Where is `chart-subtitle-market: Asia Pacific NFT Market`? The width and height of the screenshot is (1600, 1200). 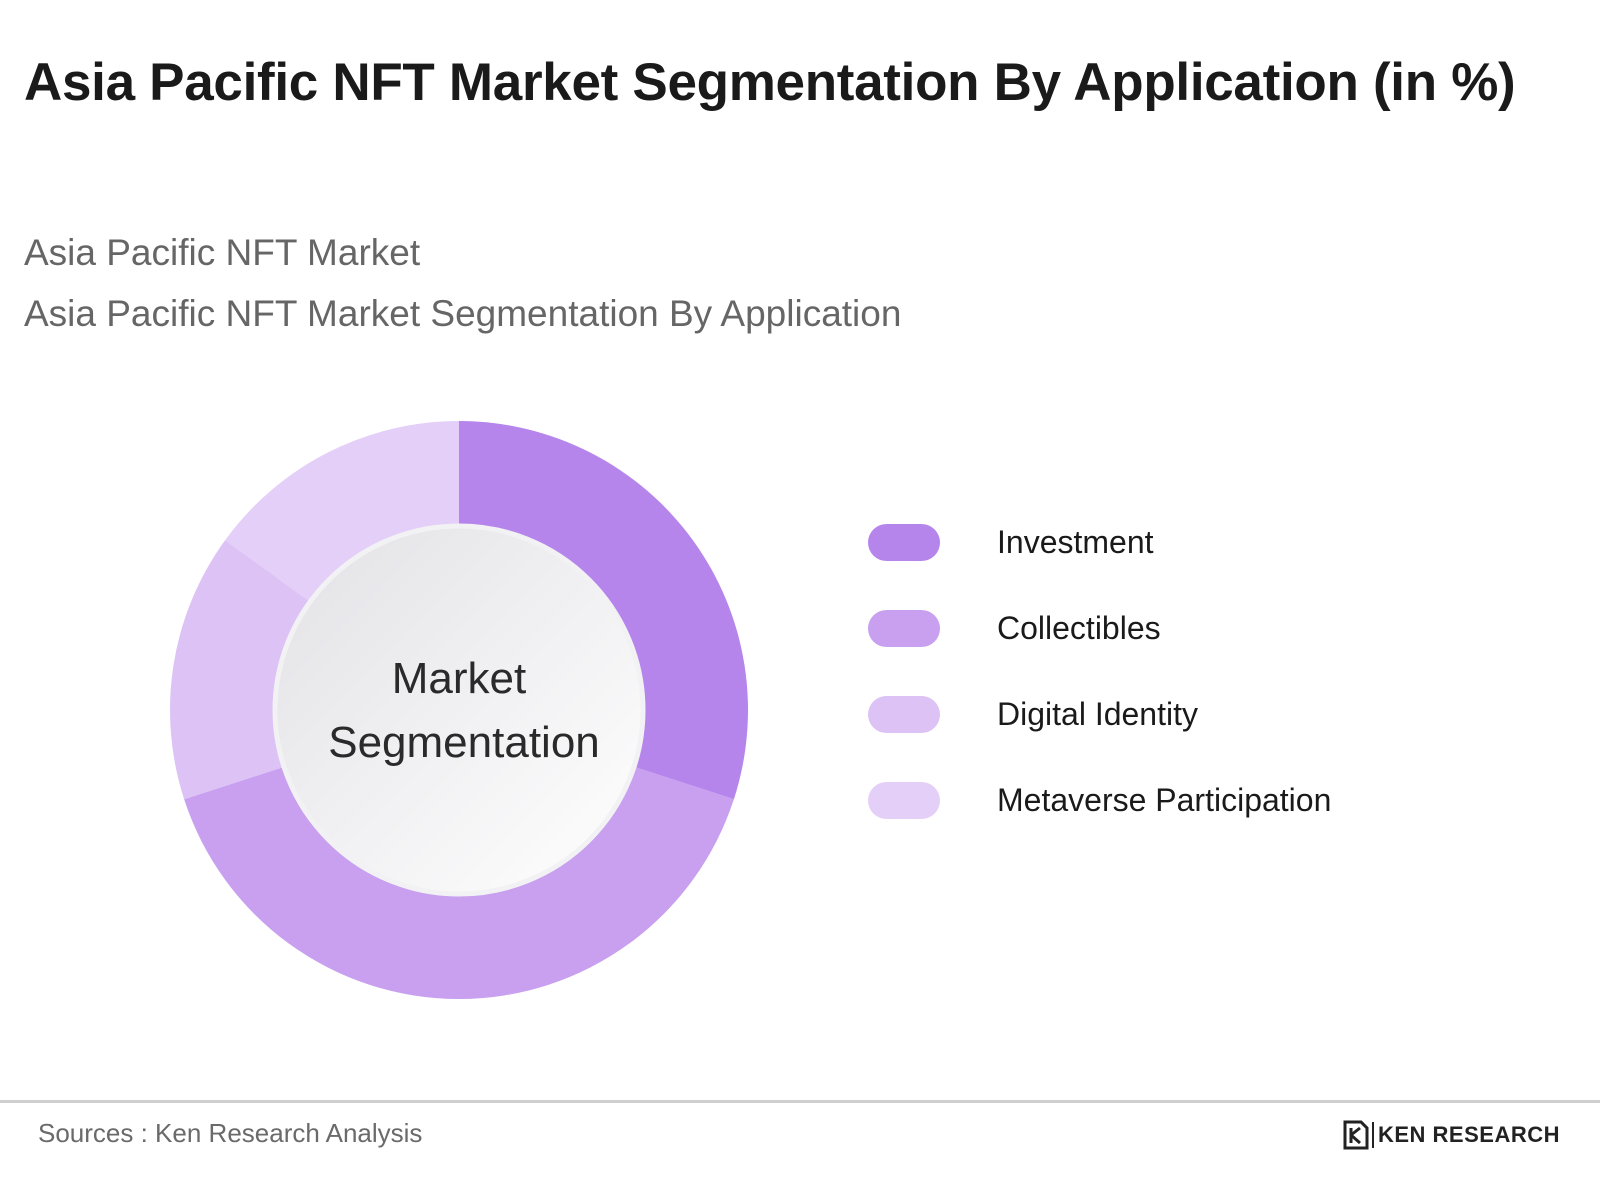
chart-subtitle-market: Asia Pacific NFT Market is located at coordinates (222, 252).